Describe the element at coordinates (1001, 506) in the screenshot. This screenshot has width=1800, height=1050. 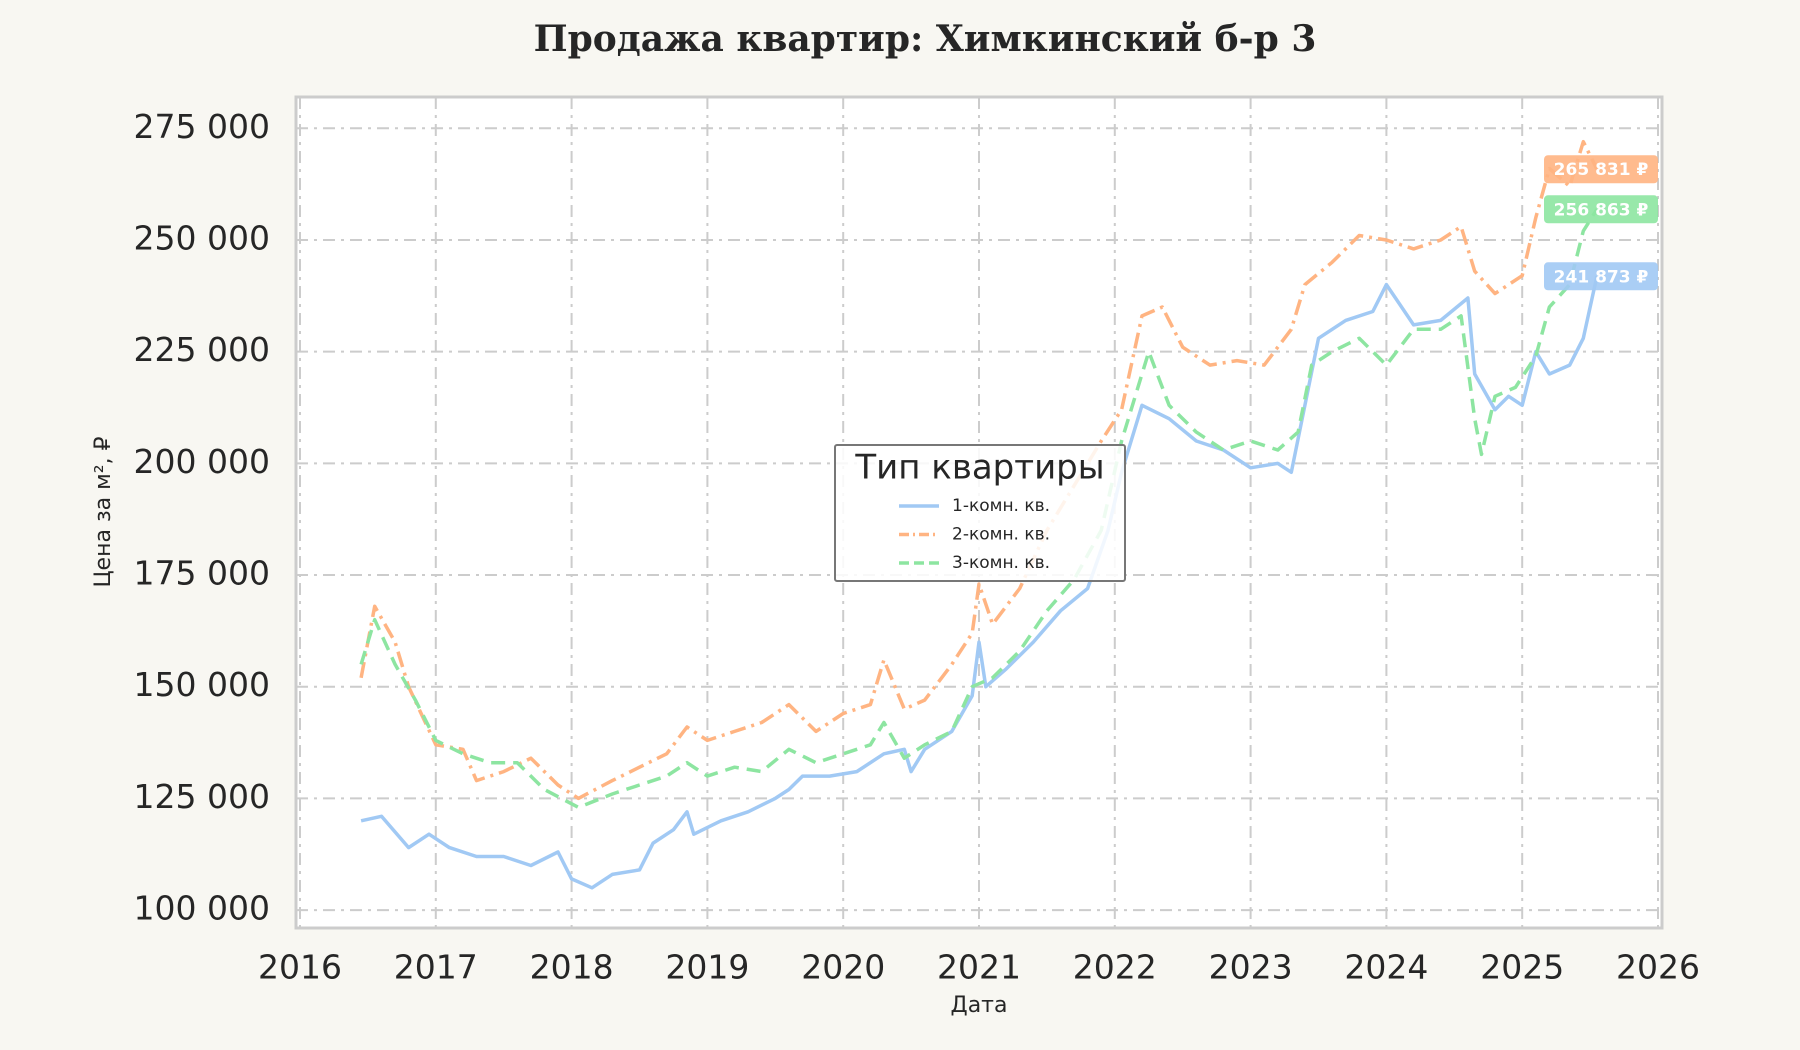
I see `legend-label: 1-комн. кв.` at that location.